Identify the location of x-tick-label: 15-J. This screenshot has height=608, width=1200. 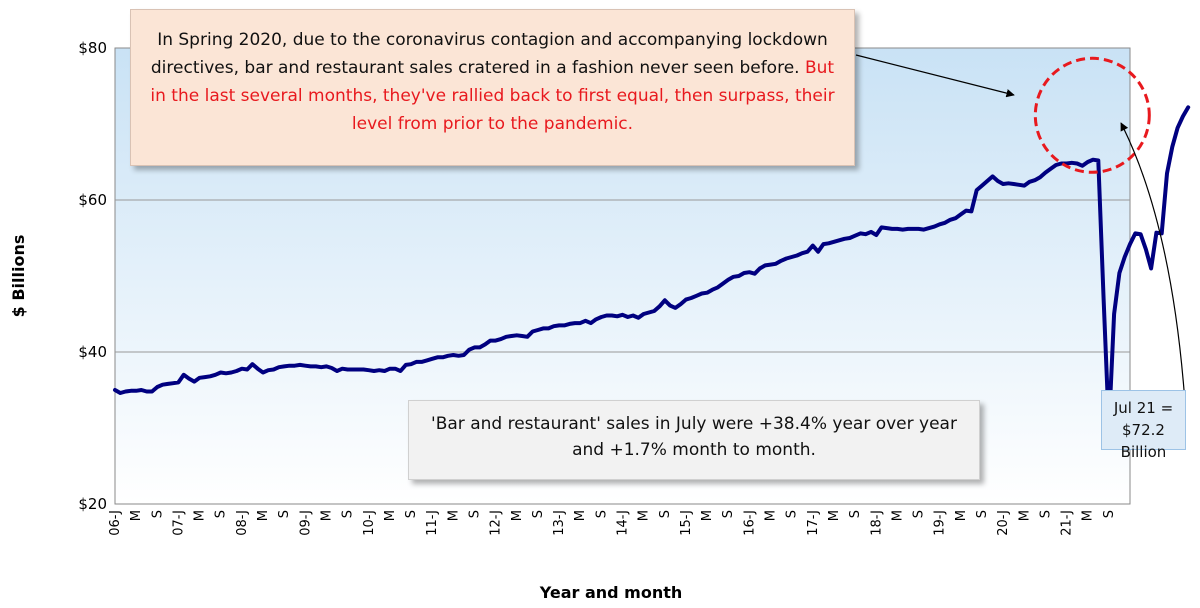
(686, 523).